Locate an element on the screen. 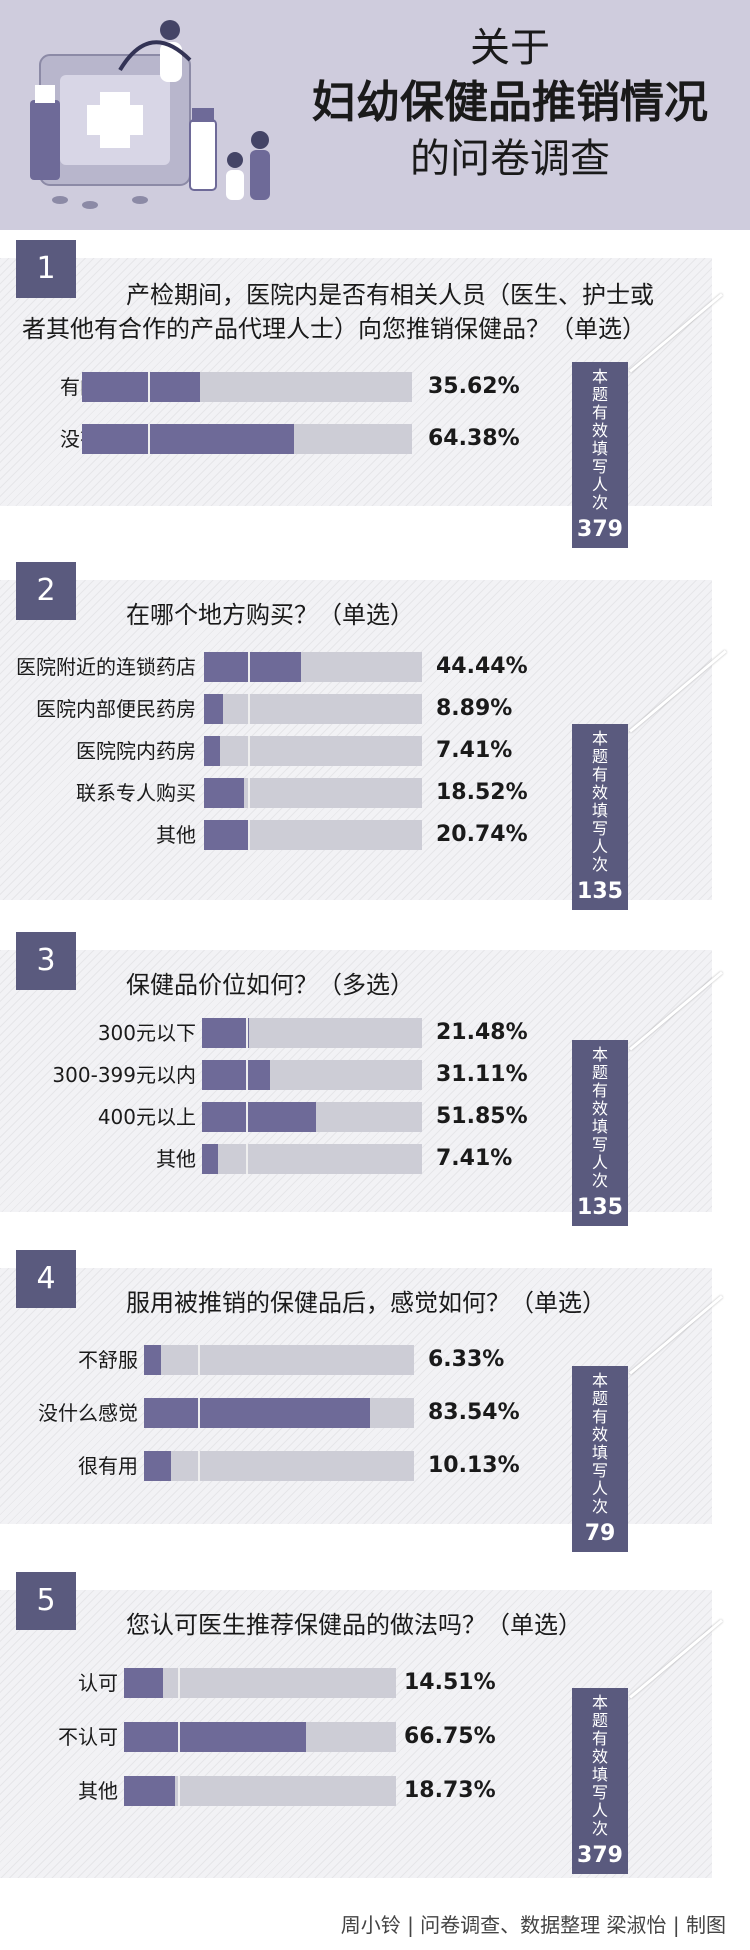 The width and height of the screenshot is (750, 1950). title-line-2: 妇幼保健品推销情况 is located at coordinates (510, 102).